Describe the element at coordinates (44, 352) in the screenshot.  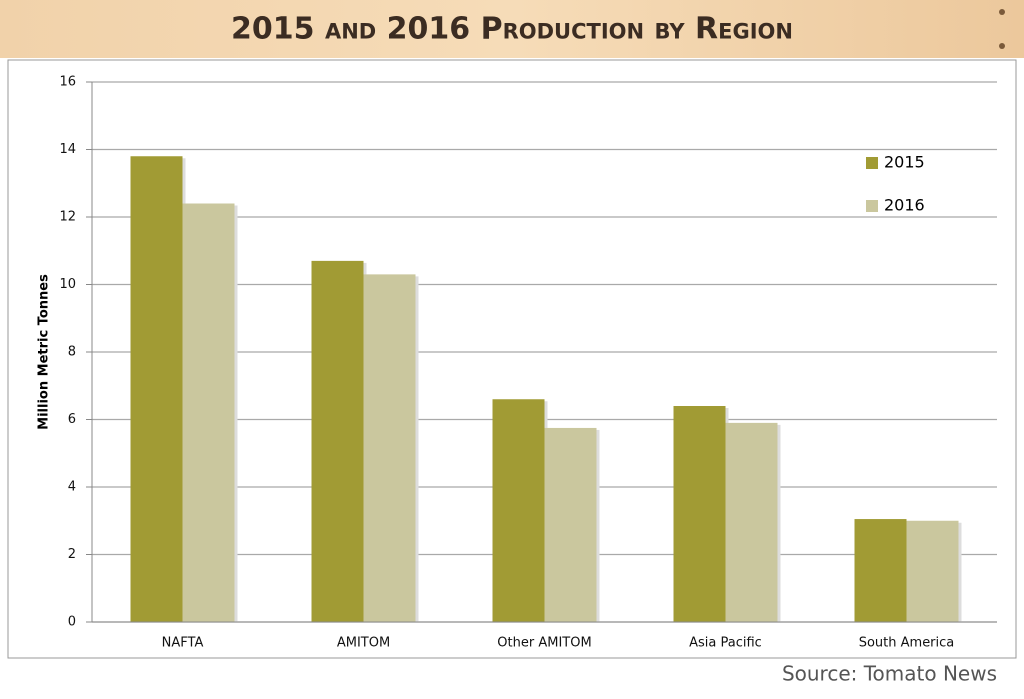
I see `y-axis-label: Million Metric Tonnes` at that location.